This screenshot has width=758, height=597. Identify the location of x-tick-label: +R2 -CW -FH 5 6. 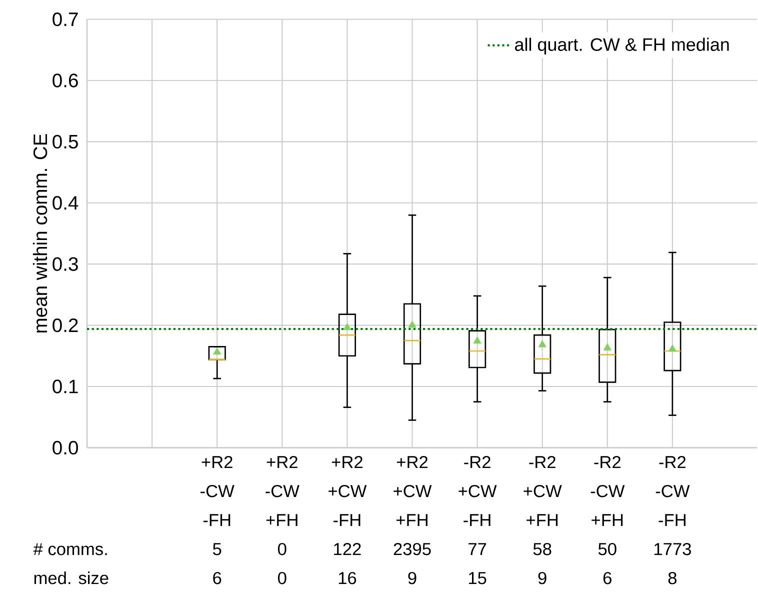
(217, 520).